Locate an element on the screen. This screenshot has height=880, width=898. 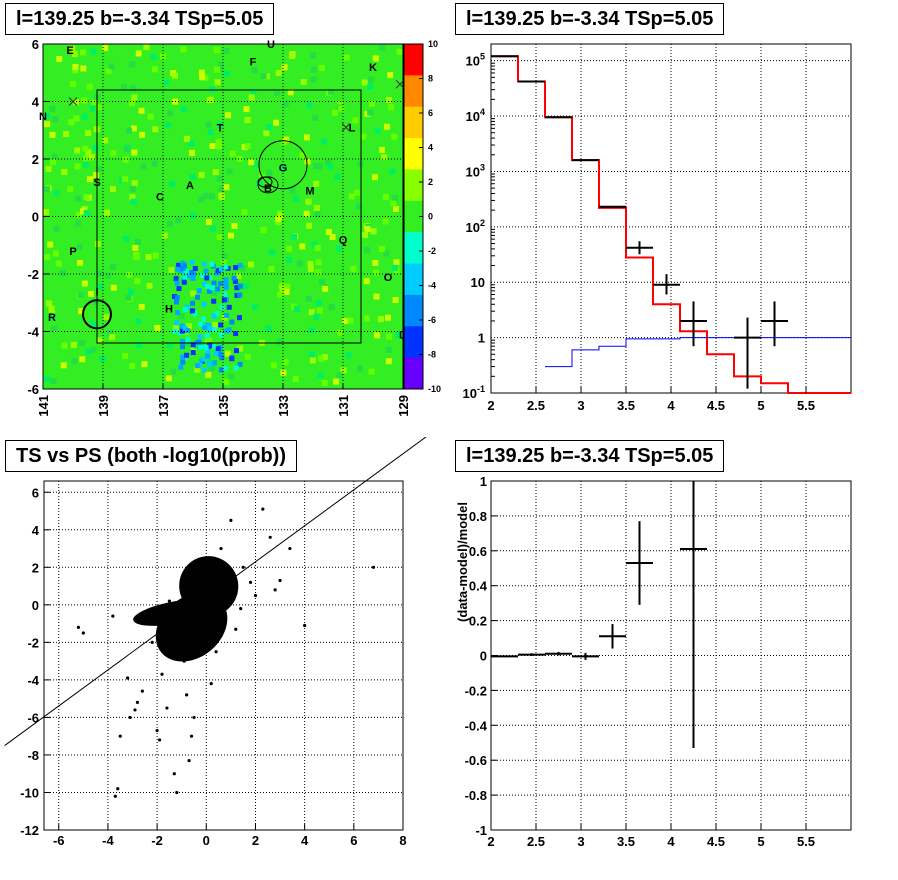
roi-box is located at coordinates (229, 216).